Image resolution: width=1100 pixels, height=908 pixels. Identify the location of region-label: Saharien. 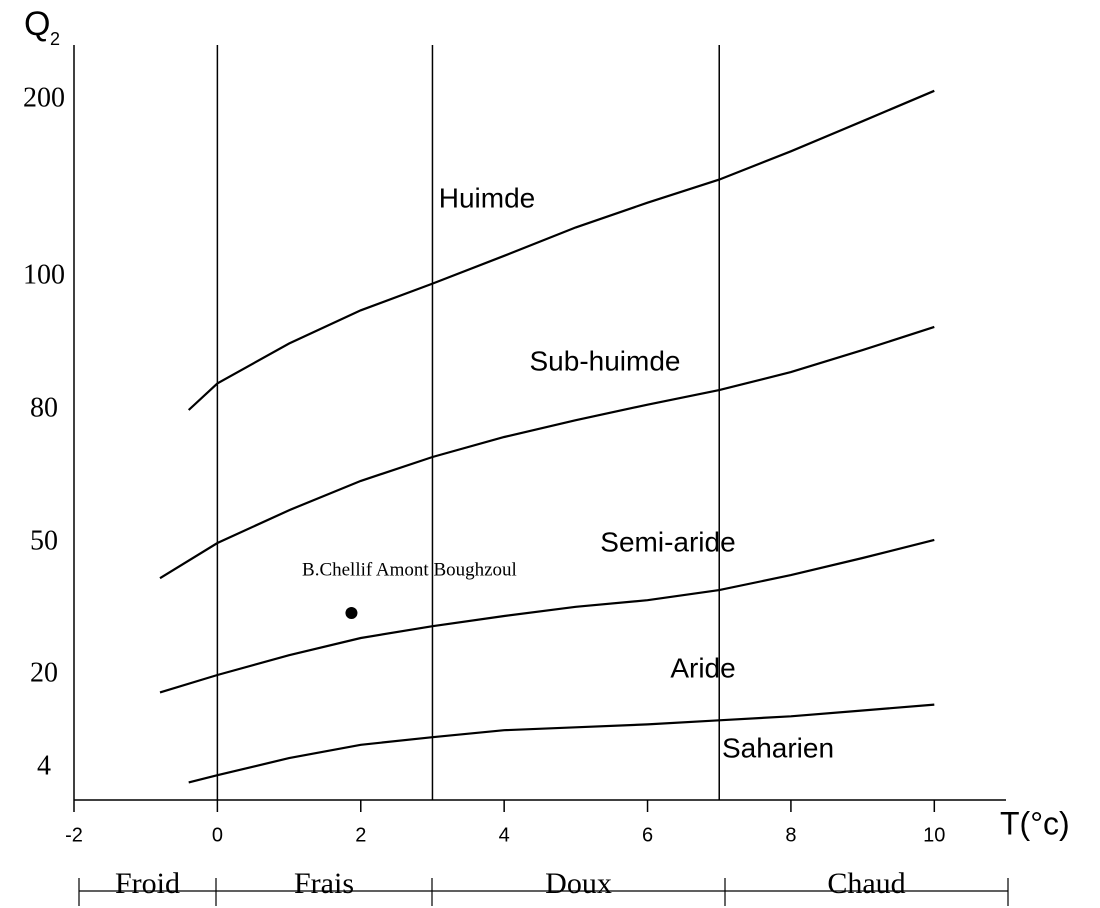
(778, 747).